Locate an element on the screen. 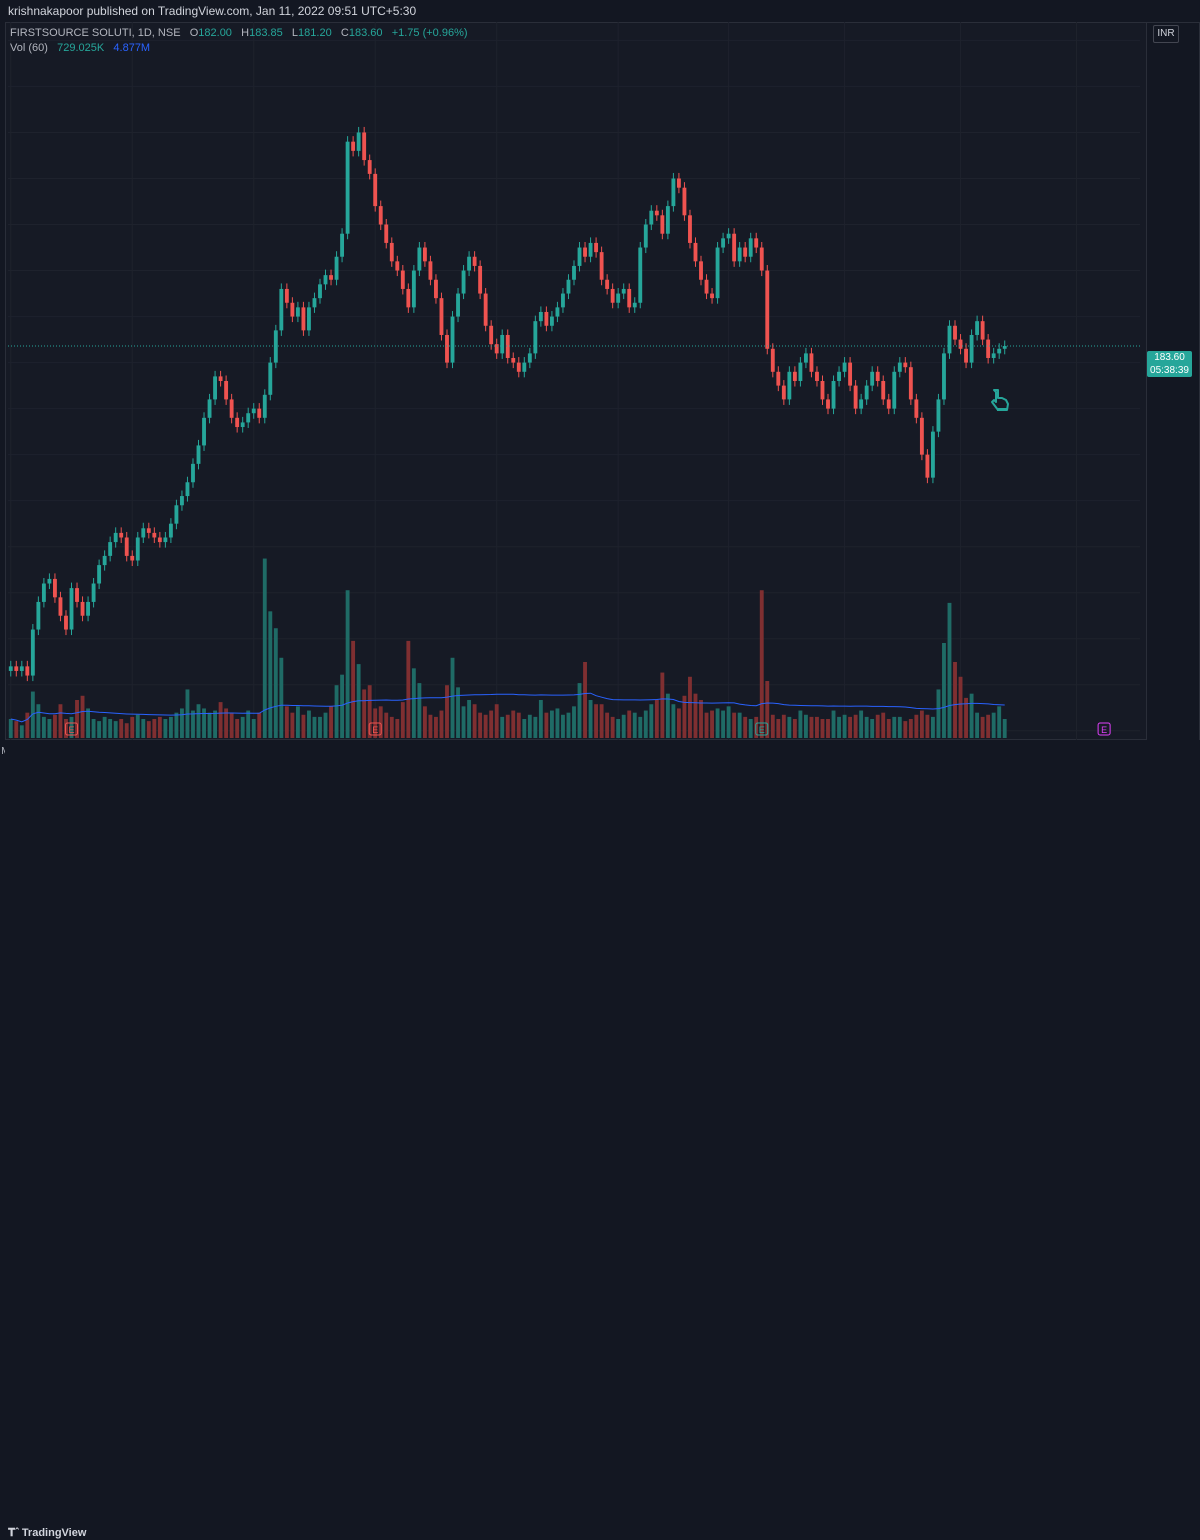  brand-text: TradingView is located at coordinates (54, 1533).